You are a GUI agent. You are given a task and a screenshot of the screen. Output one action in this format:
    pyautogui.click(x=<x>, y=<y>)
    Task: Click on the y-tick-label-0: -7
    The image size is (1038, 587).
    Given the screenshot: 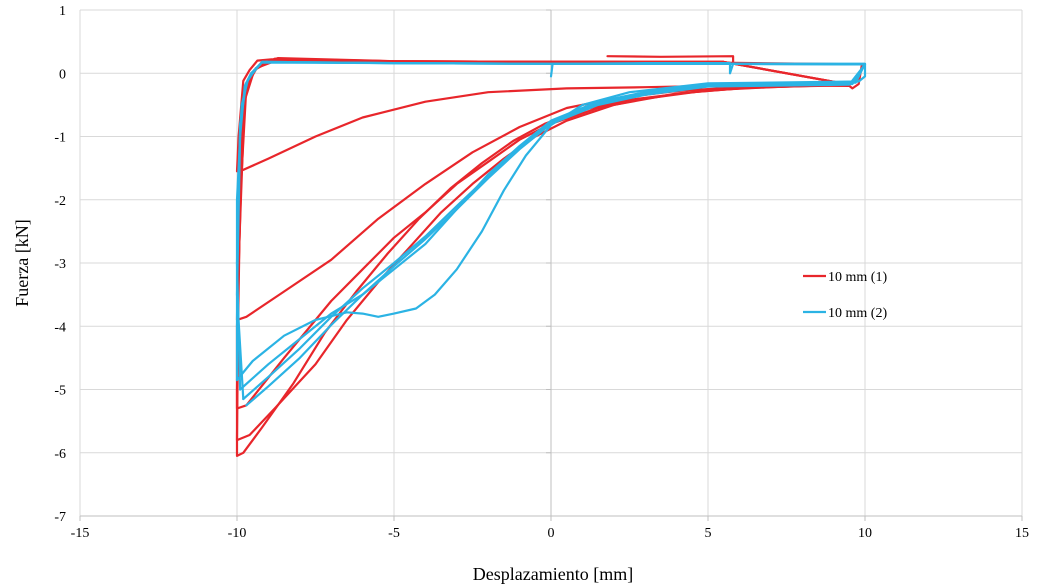 What is the action you would take?
    pyautogui.click(x=60, y=517)
    